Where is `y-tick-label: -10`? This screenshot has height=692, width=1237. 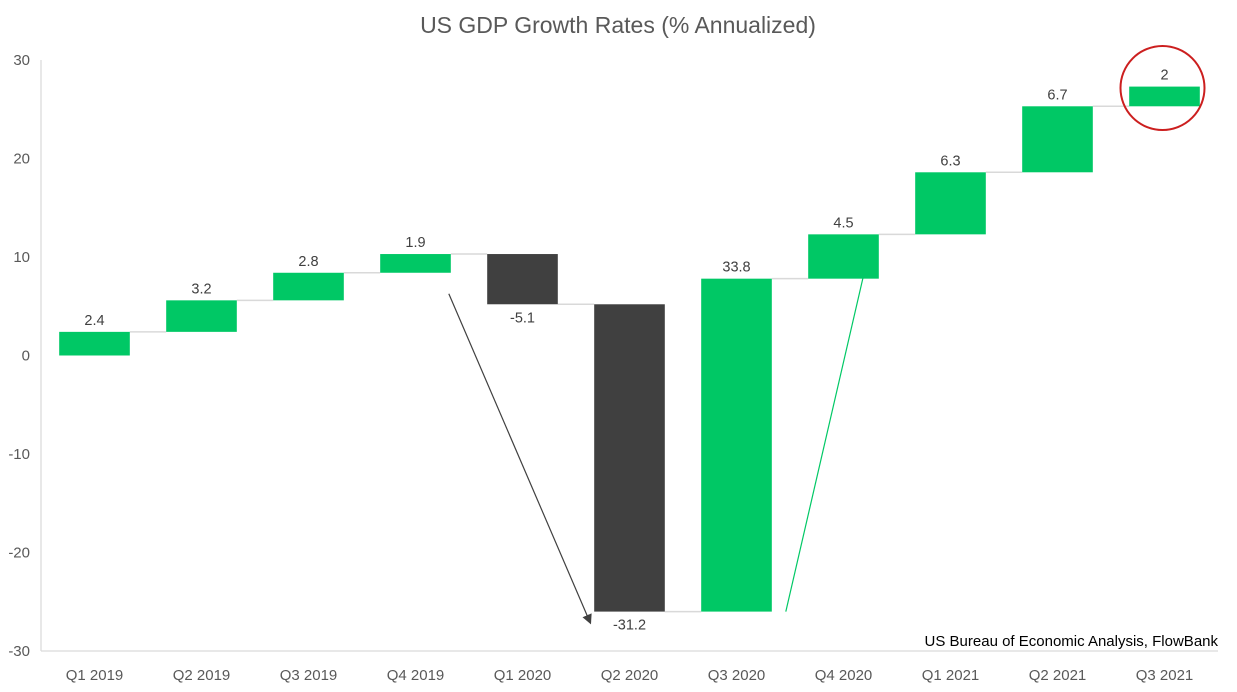
y-tick-label: -10 is located at coordinates (19, 454).